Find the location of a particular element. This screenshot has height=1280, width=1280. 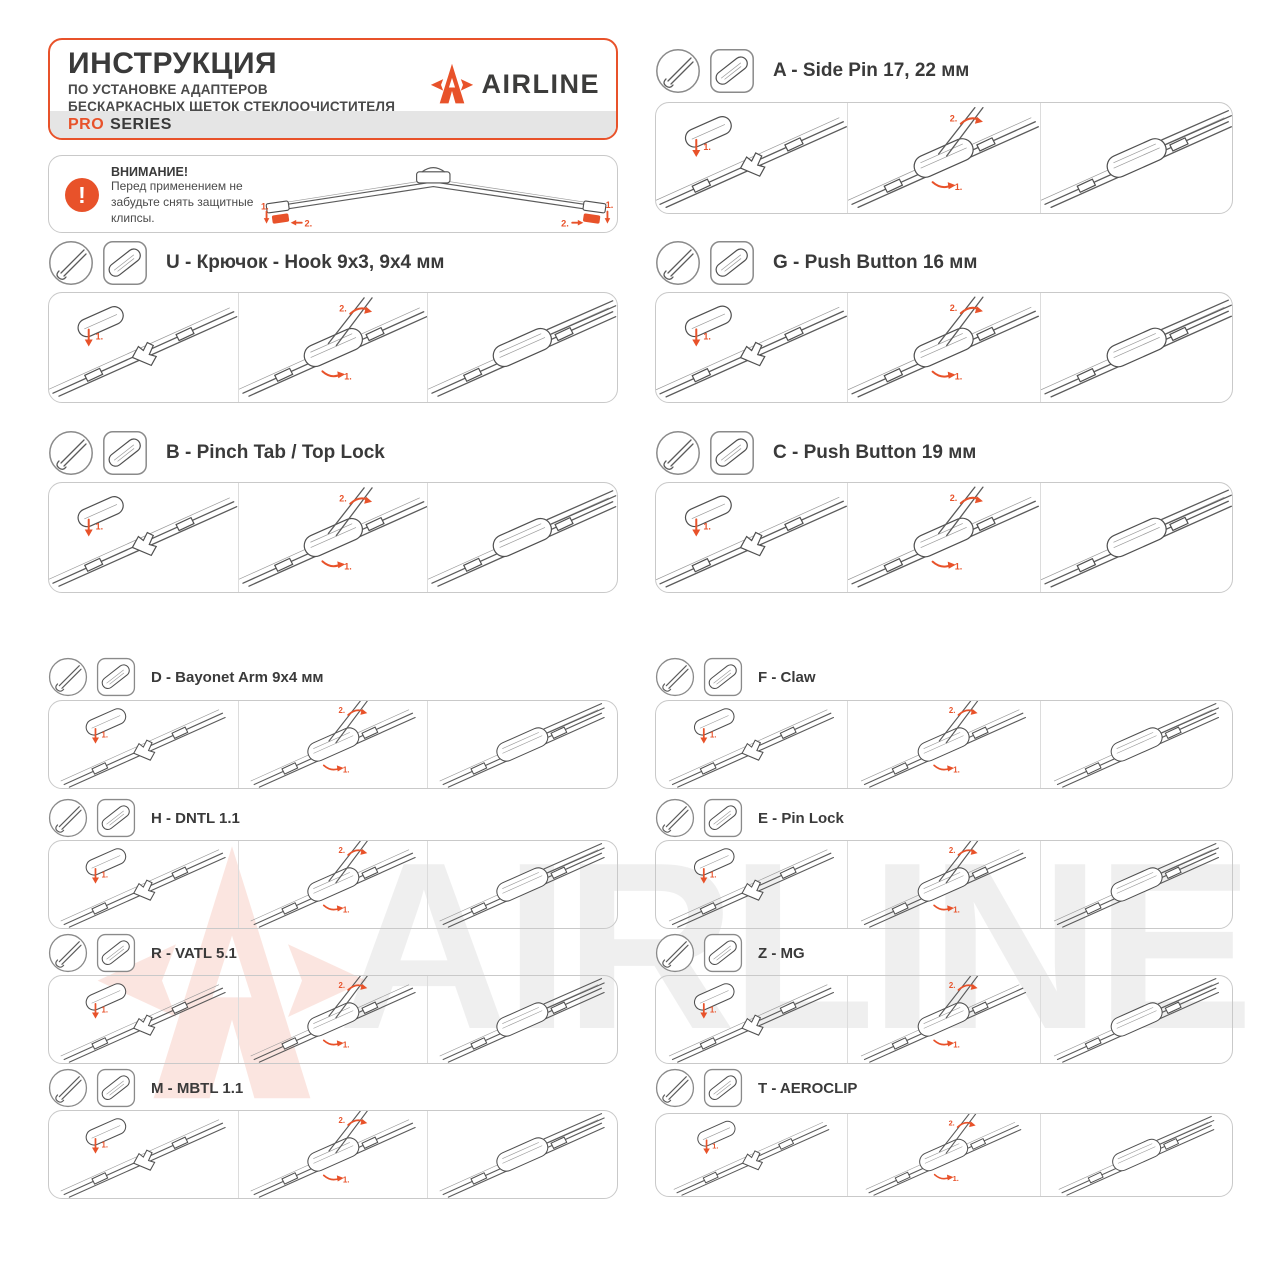

airline-logo-icon is located at coordinates (451, 83).